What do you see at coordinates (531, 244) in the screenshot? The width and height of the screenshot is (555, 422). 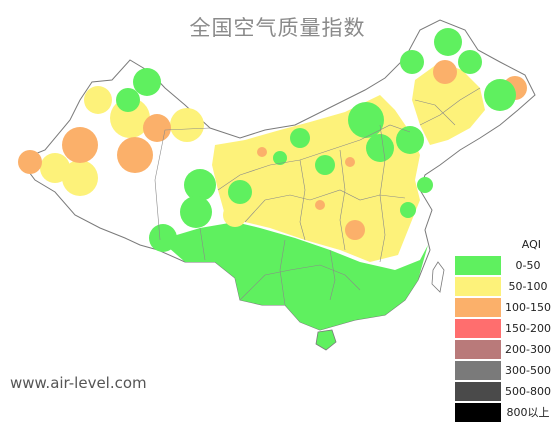 I see `legend-title: AQI` at bounding box center [531, 244].